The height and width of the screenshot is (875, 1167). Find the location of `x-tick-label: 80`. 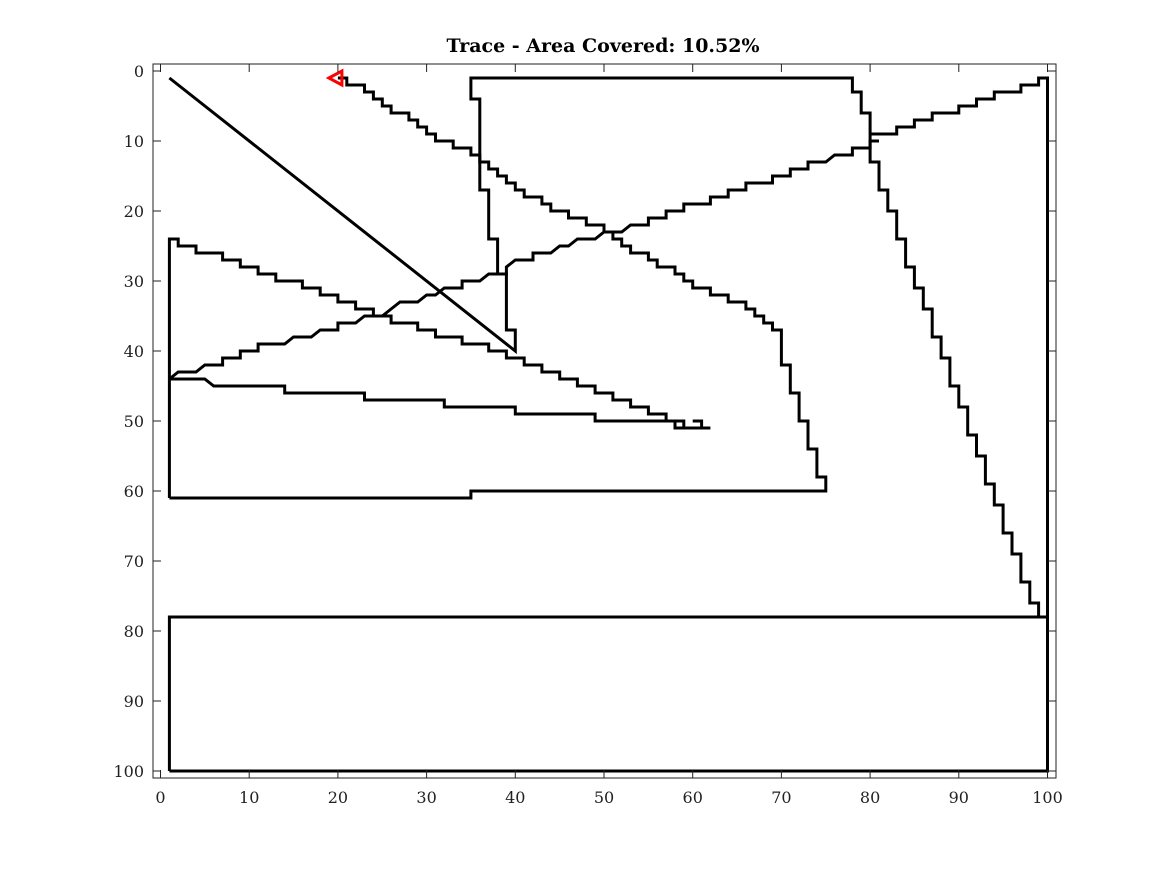

x-tick-label: 80 is located at coordinates (870, 797).